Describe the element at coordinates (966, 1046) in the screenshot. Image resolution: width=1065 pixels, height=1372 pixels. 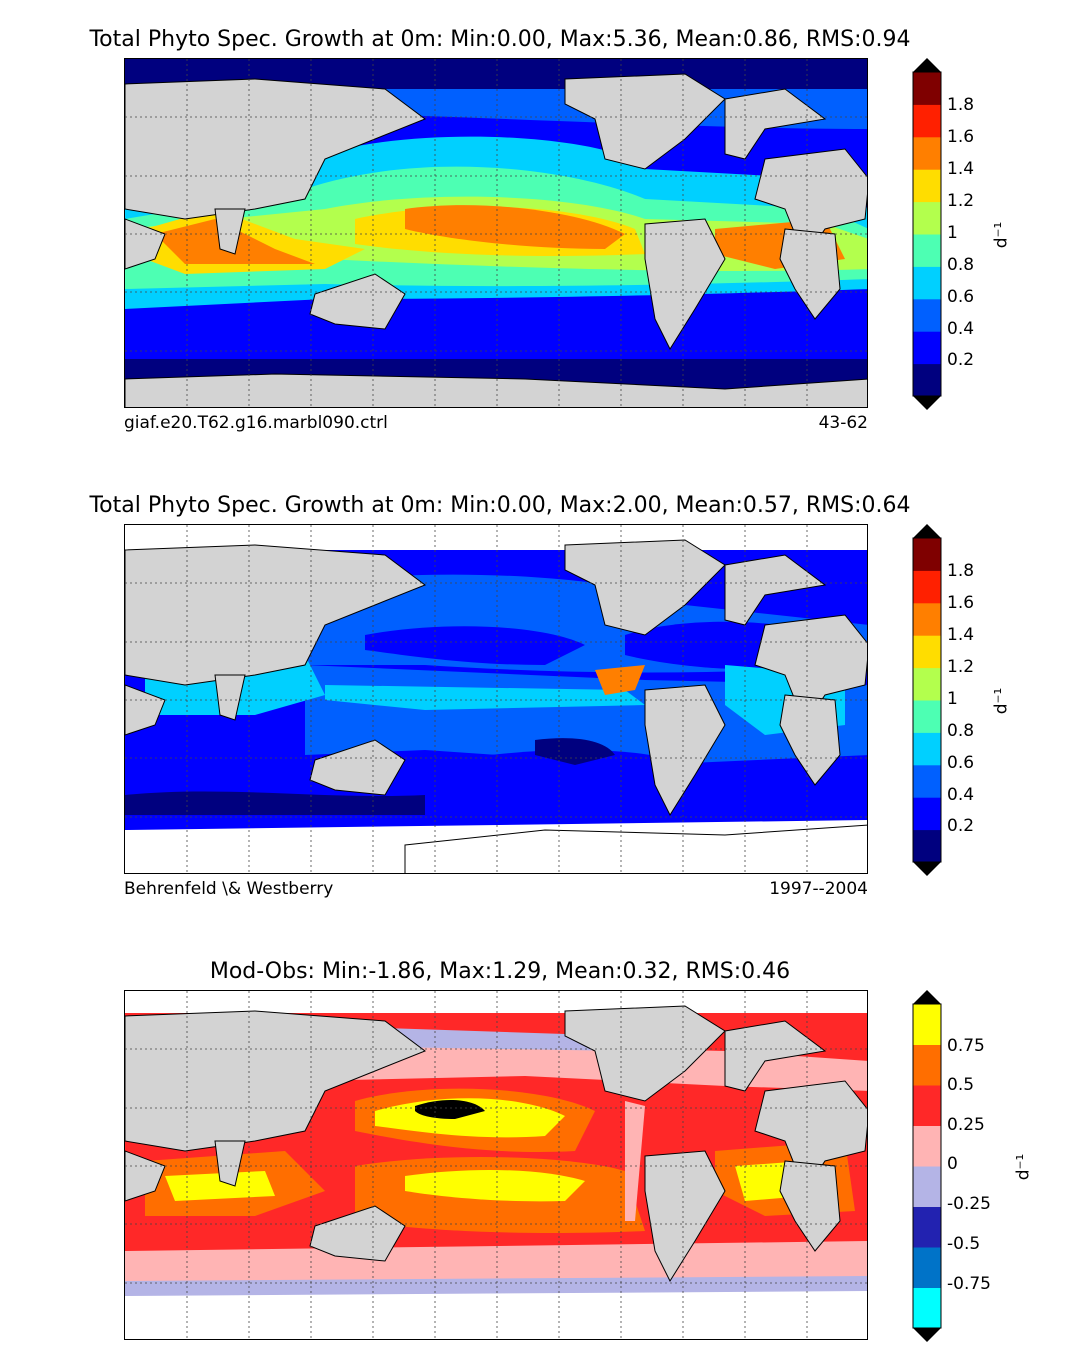
I see `colorbar-tick-label: 0.75` at that location.